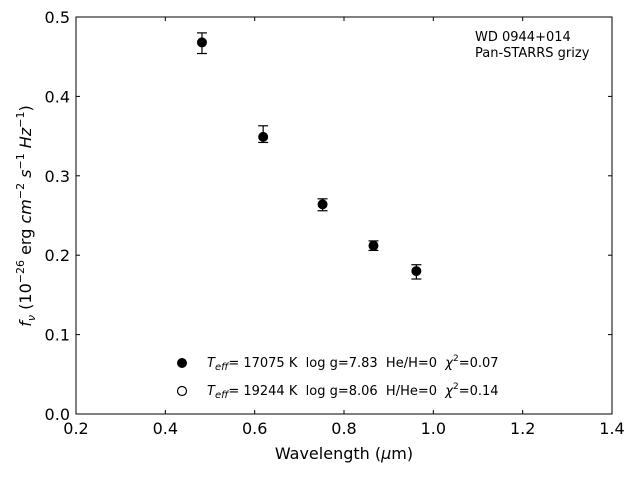 This screenshot has width=640, height=480. What do you see at coordinates (57, 176) in the screenshot?
I see `y-tick-label: 0.3` at bounding box center [57, 176].